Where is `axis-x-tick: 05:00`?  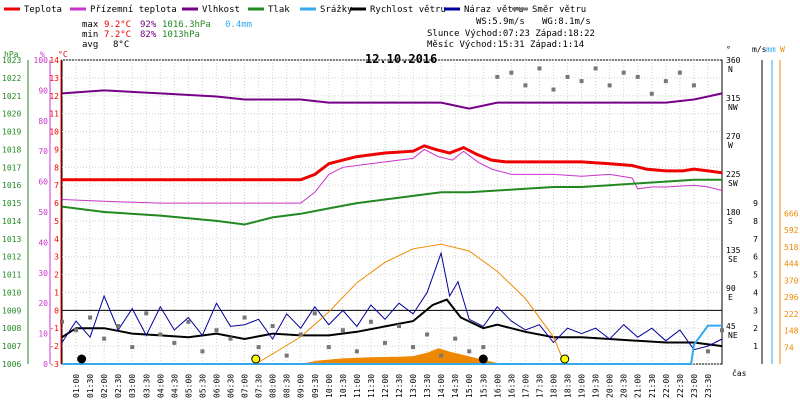 axis-x-tick: 05:00 is located at coordinates (188, 386).